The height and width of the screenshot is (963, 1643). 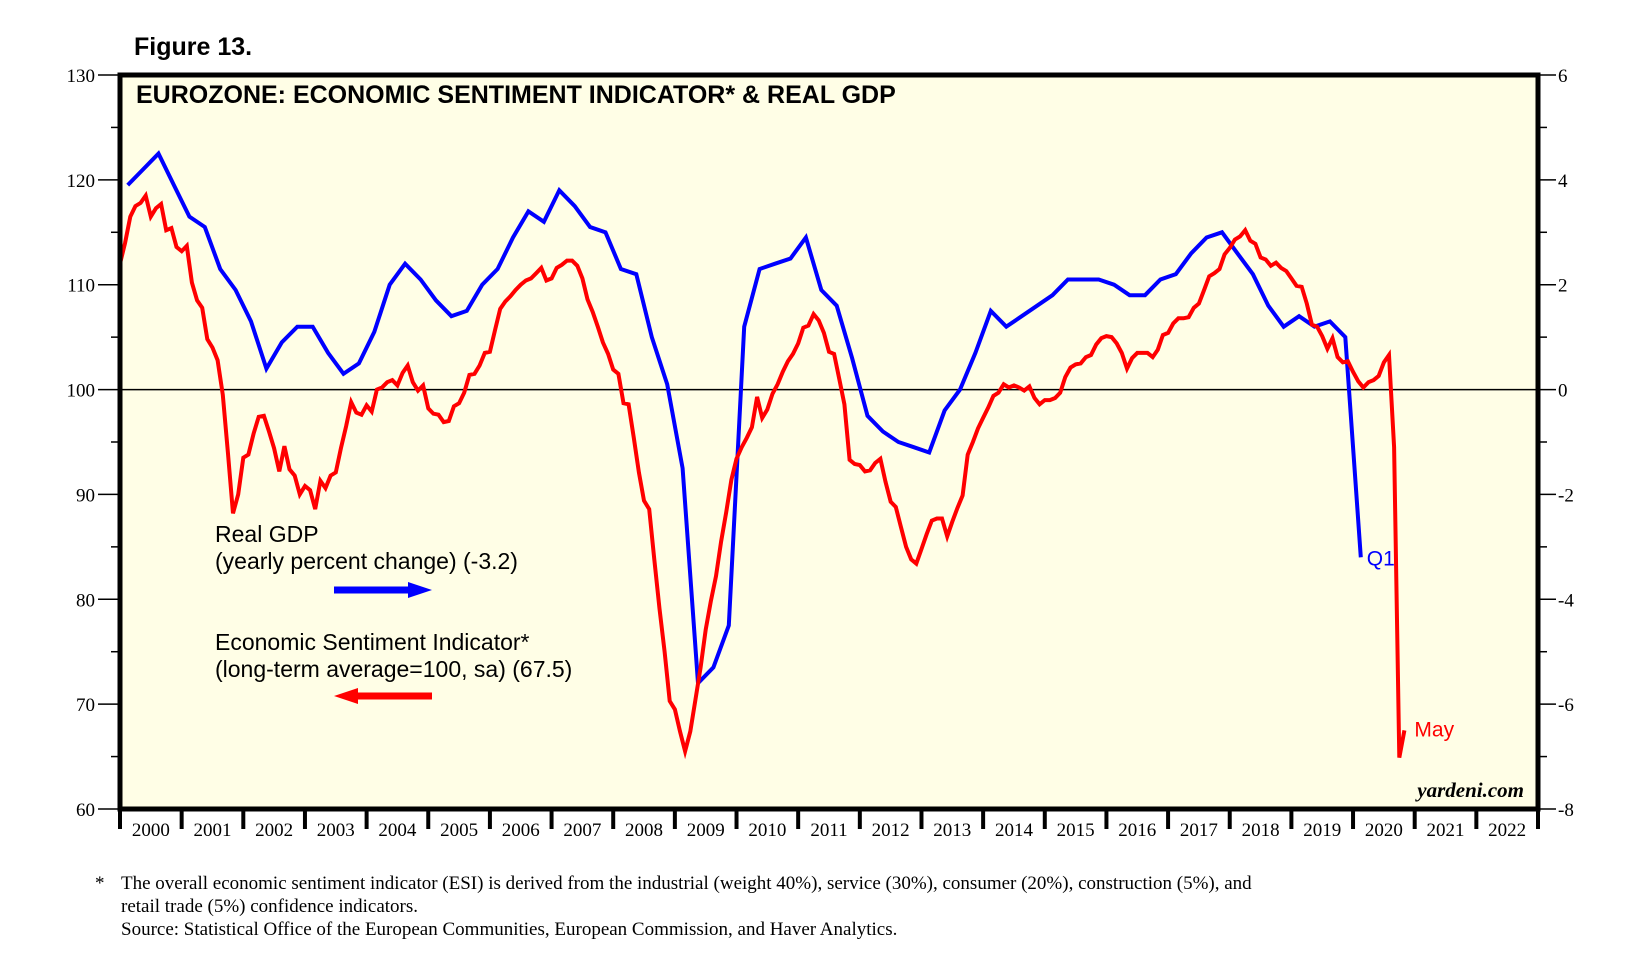 I want to click on x-tick-label: 2010, so click(x=767, y=830).